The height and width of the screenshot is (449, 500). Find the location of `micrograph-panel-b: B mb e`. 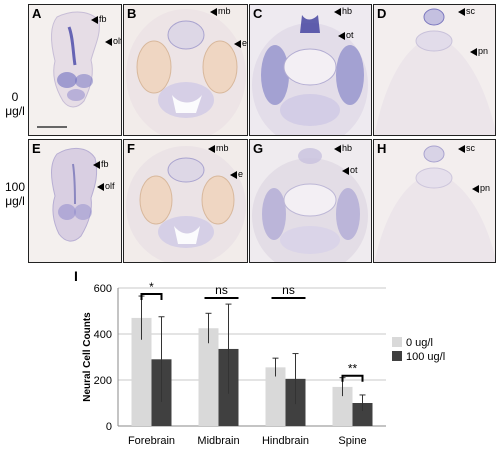

micrograph-panel-b: B mb e is located at coordinates (185, 70).